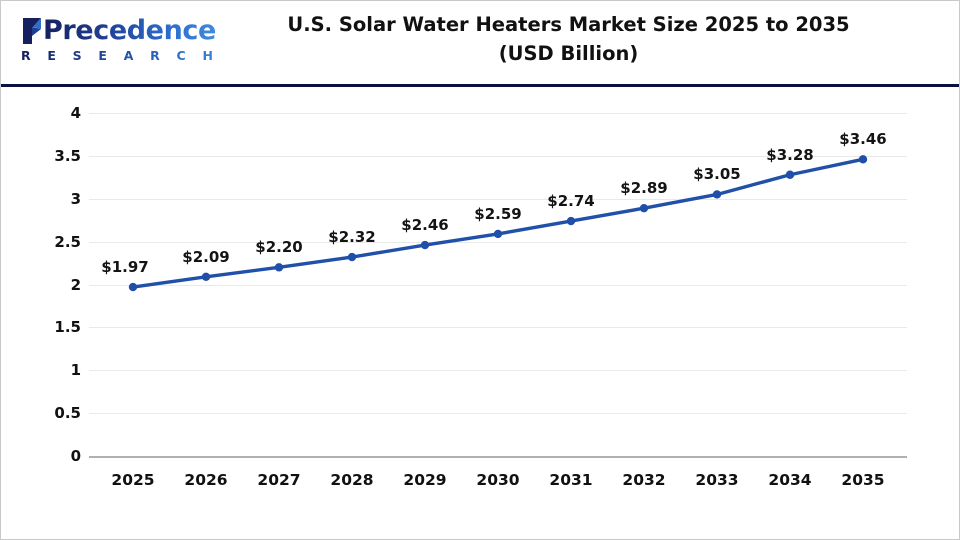  Describe the element at coordinates (498, 457) in the screenshot. I see `x-axis-line` at that location.